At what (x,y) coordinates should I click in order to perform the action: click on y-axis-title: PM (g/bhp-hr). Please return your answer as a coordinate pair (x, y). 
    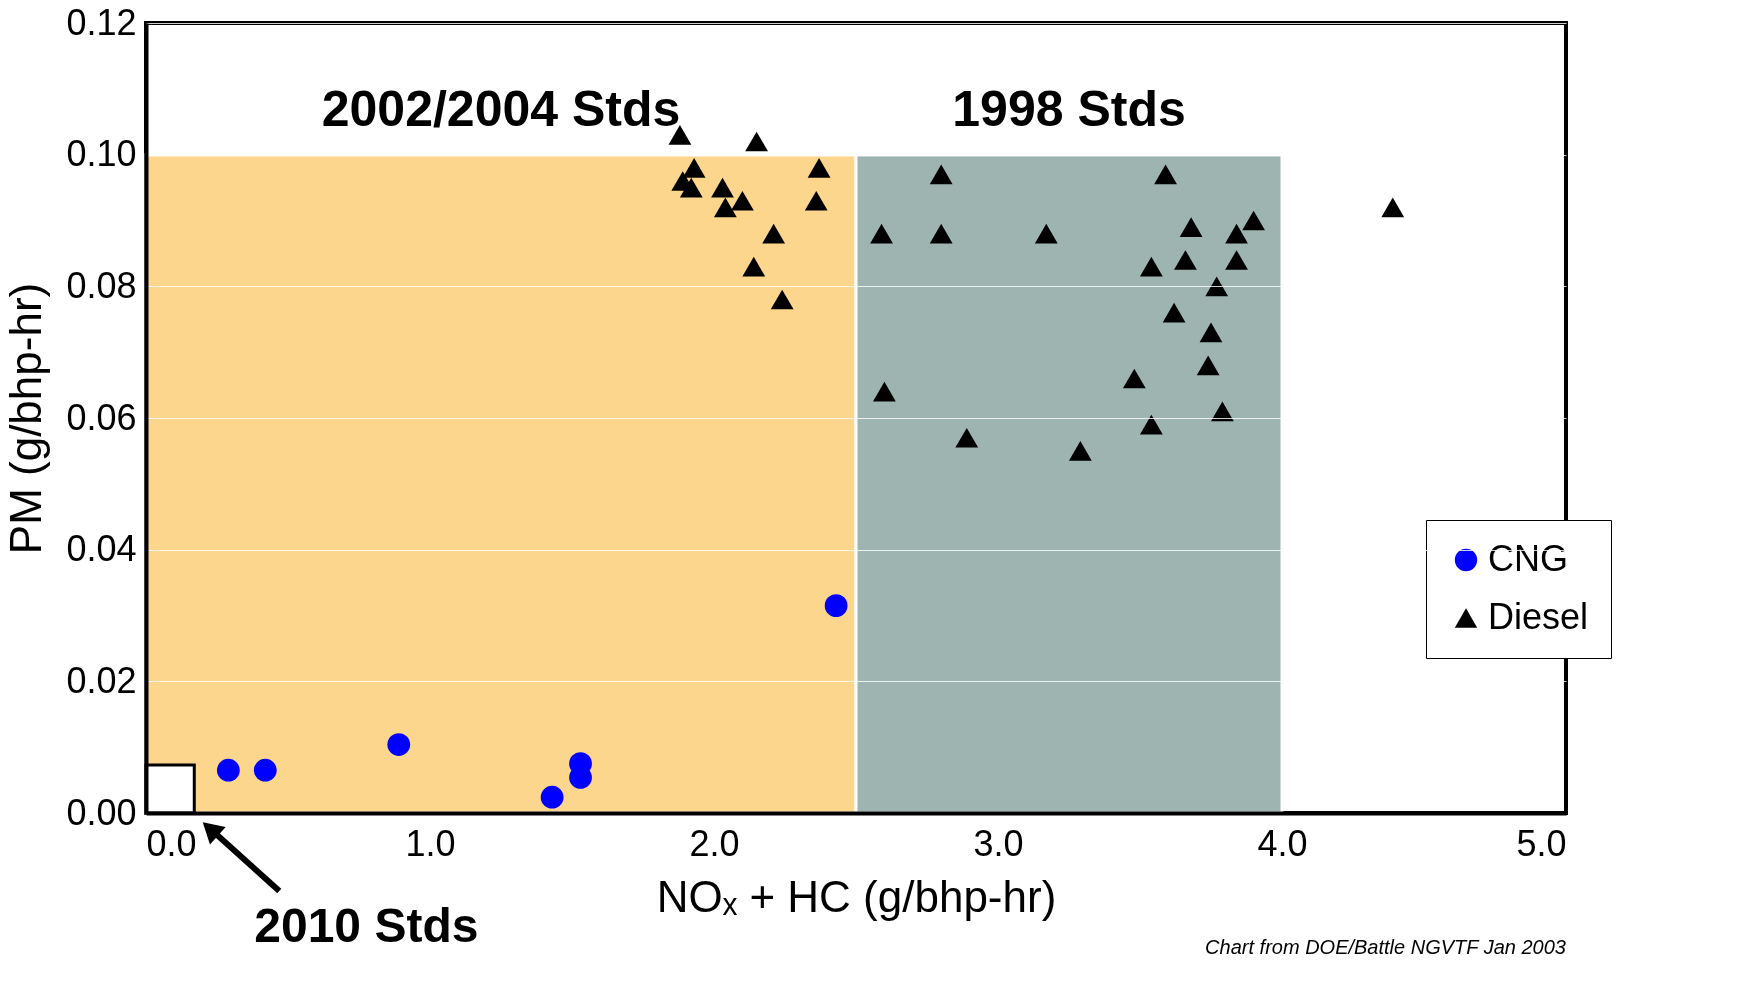
    Looking at the image, I should click on (26, 418).